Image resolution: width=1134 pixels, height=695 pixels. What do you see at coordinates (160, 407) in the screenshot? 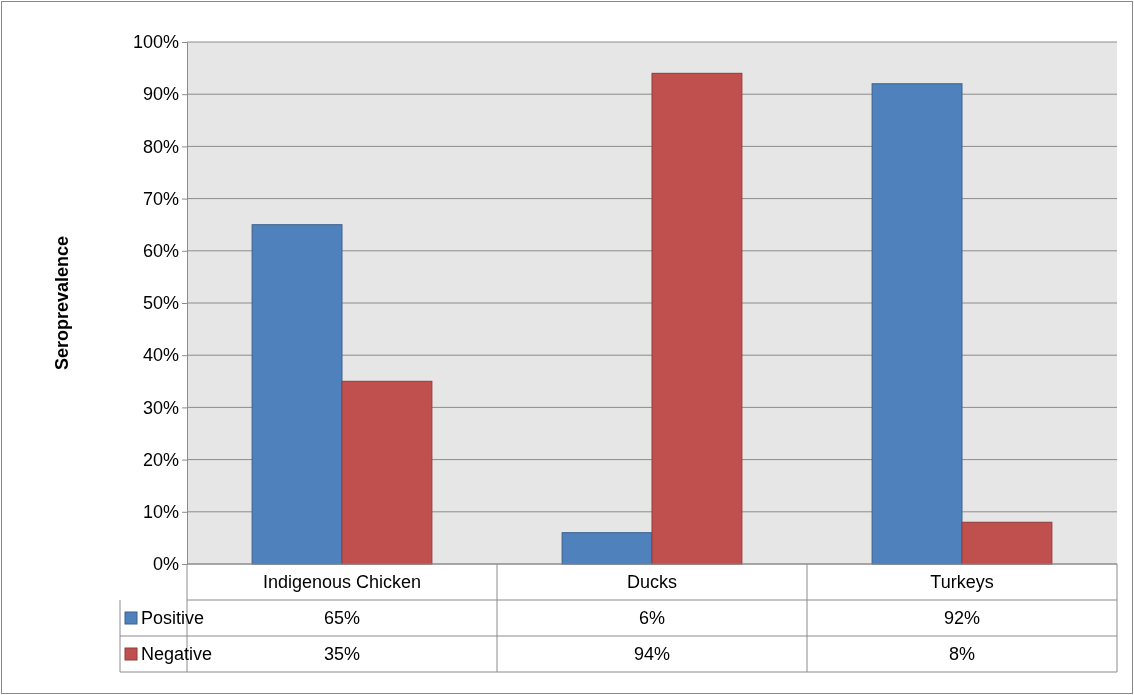
I see `y-tick-label: 30%` at bounding box center [160, 407].